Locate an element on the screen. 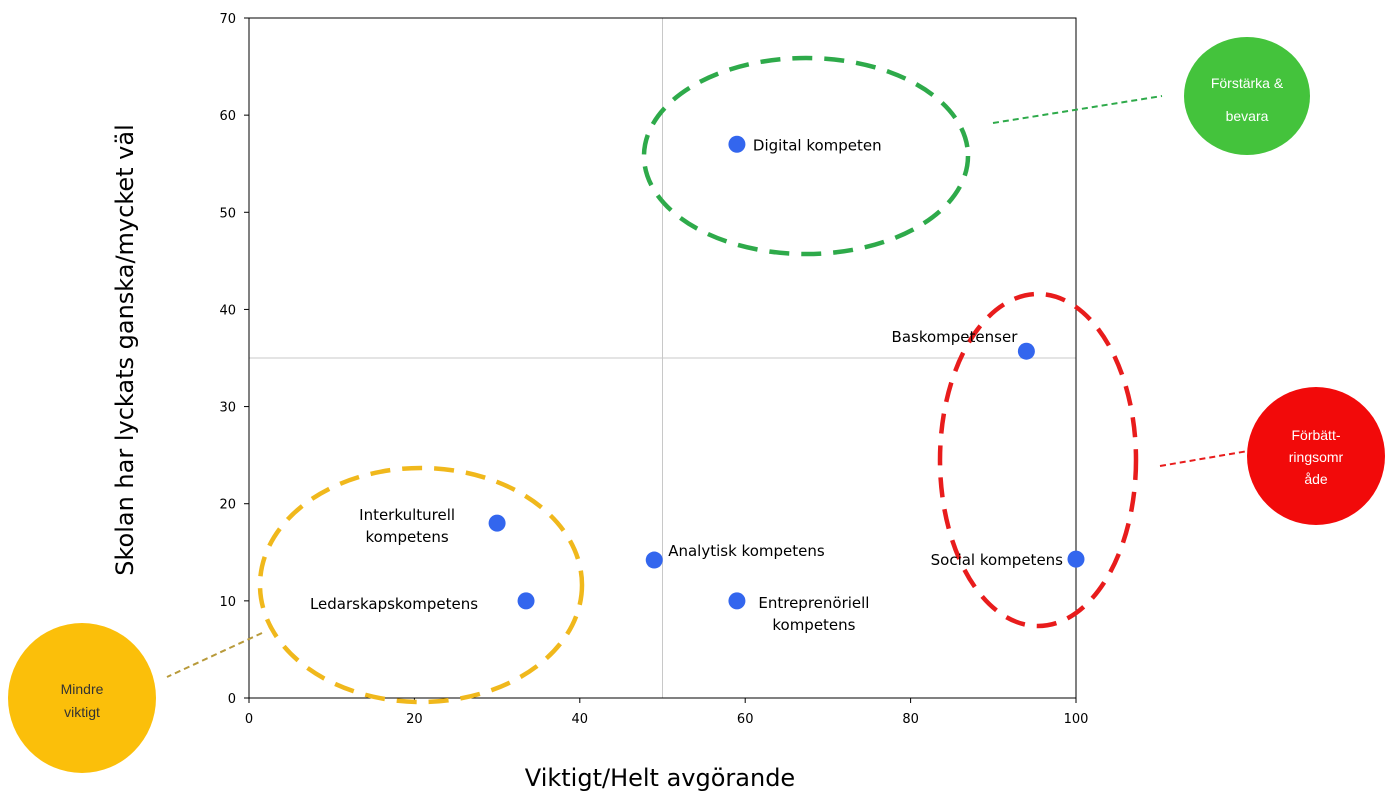  group-red: Förbätt- ringsomr åde is located at coordinates (1161, 460).